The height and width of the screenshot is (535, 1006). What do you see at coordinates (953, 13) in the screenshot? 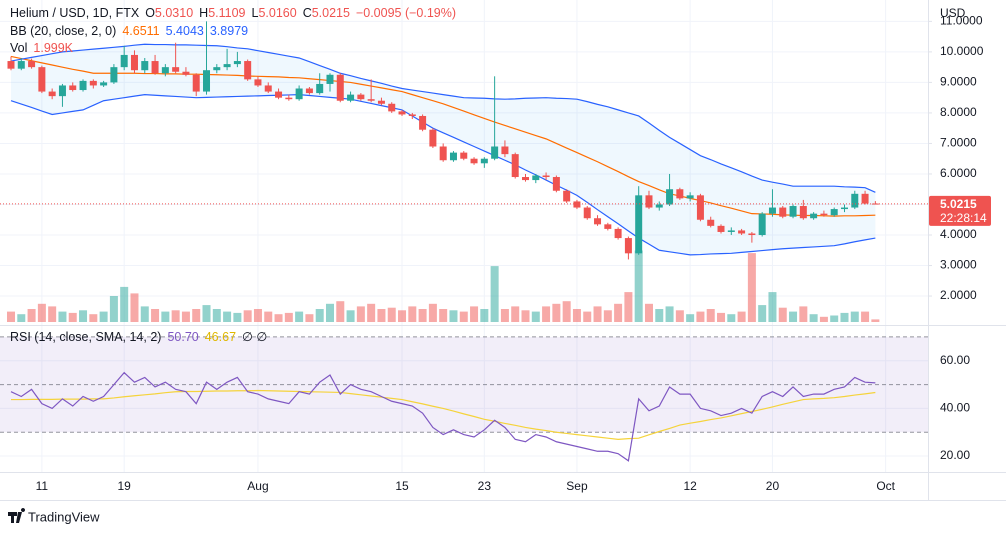
I see `currency: USD` at bounding box center [953, 13].